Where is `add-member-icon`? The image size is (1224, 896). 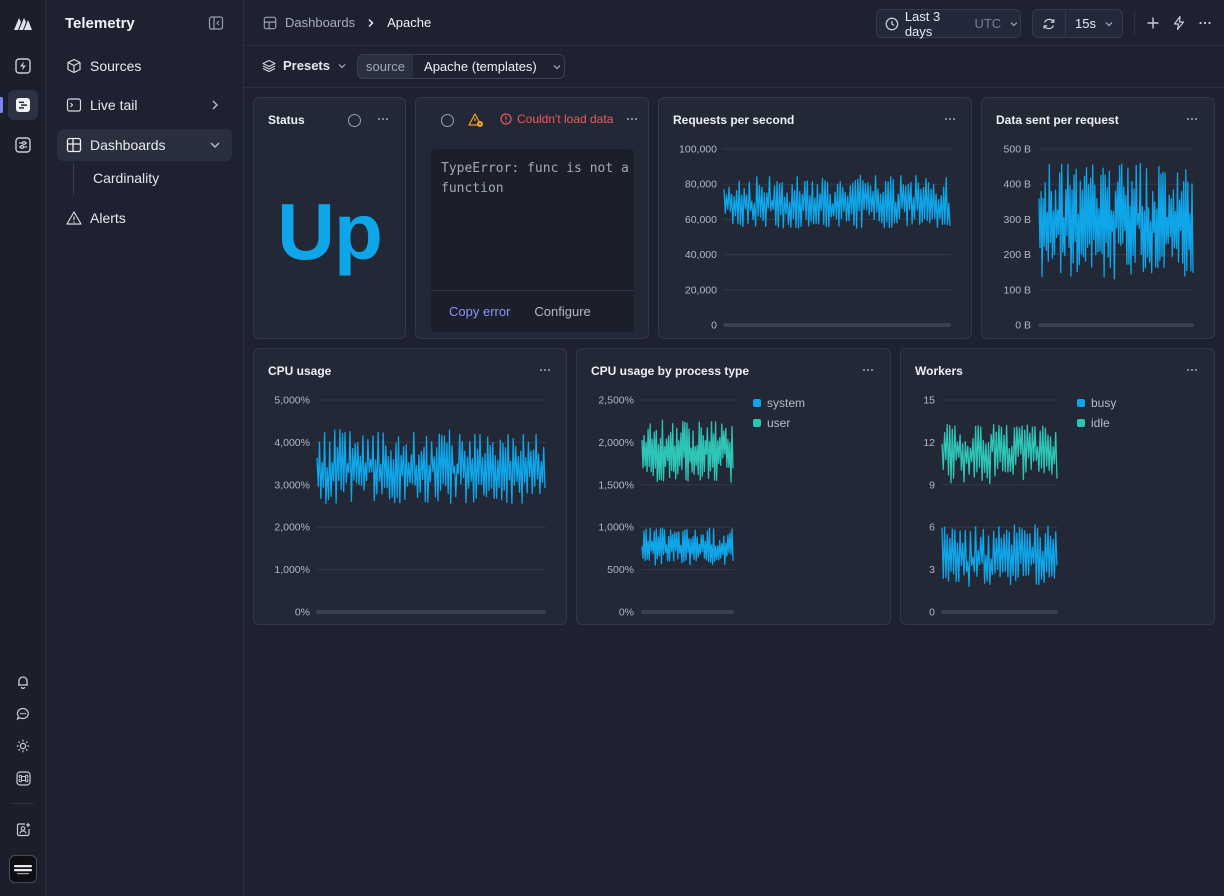
add-member-icon is located at coordinates (23, 829).